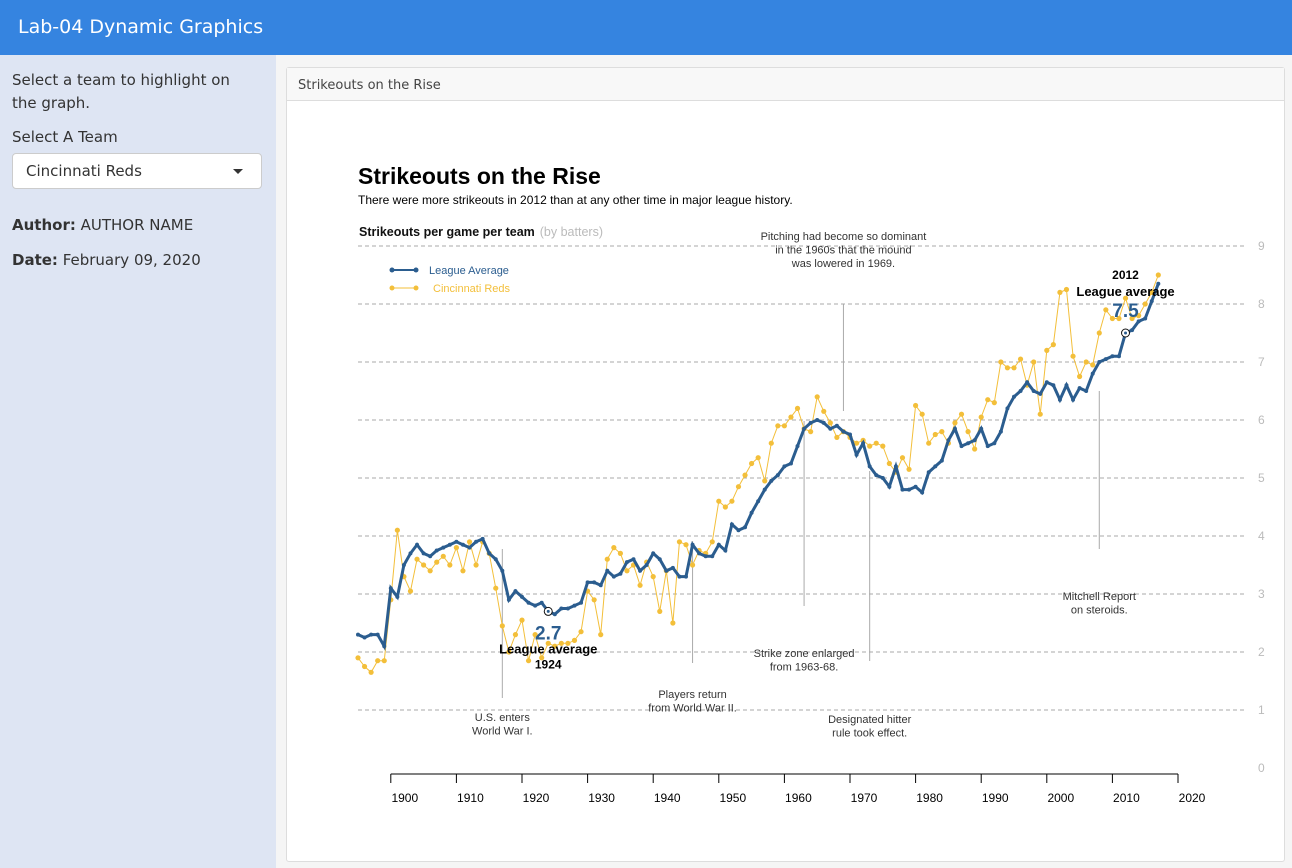 This screenshot has height=868, width=1292. I want to click on highlight-center, so click(548, 611).